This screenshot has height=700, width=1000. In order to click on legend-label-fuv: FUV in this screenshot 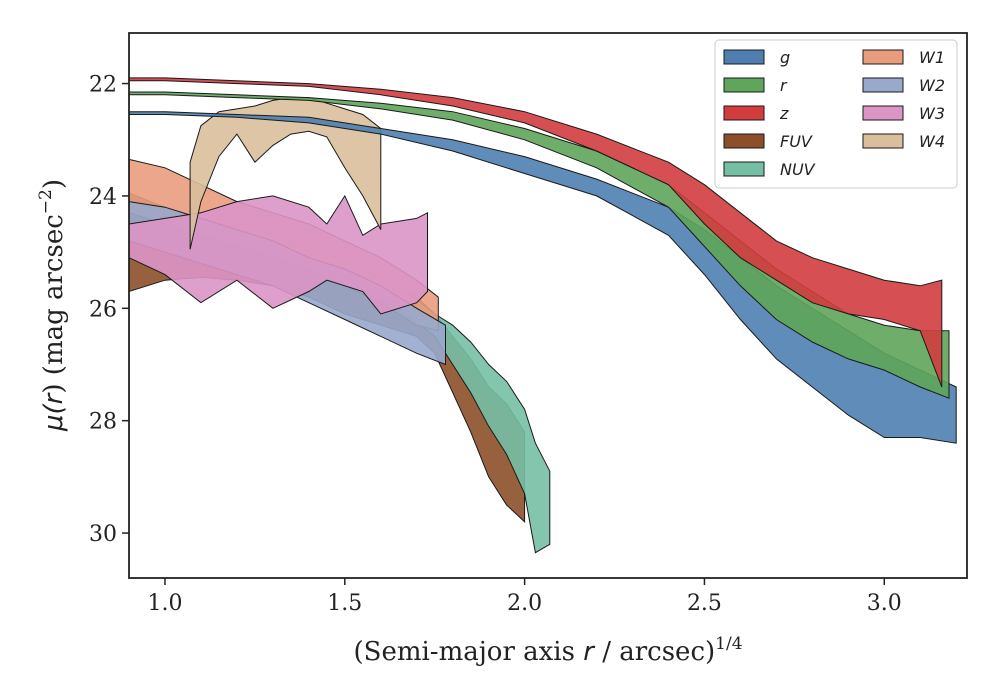, I will do `click(796, 141)`.